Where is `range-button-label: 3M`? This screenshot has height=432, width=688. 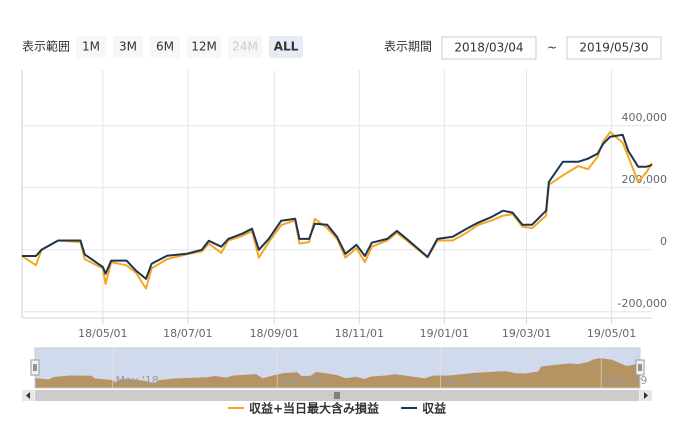
range-button-label: 3M is located at coordinates (128, 47).